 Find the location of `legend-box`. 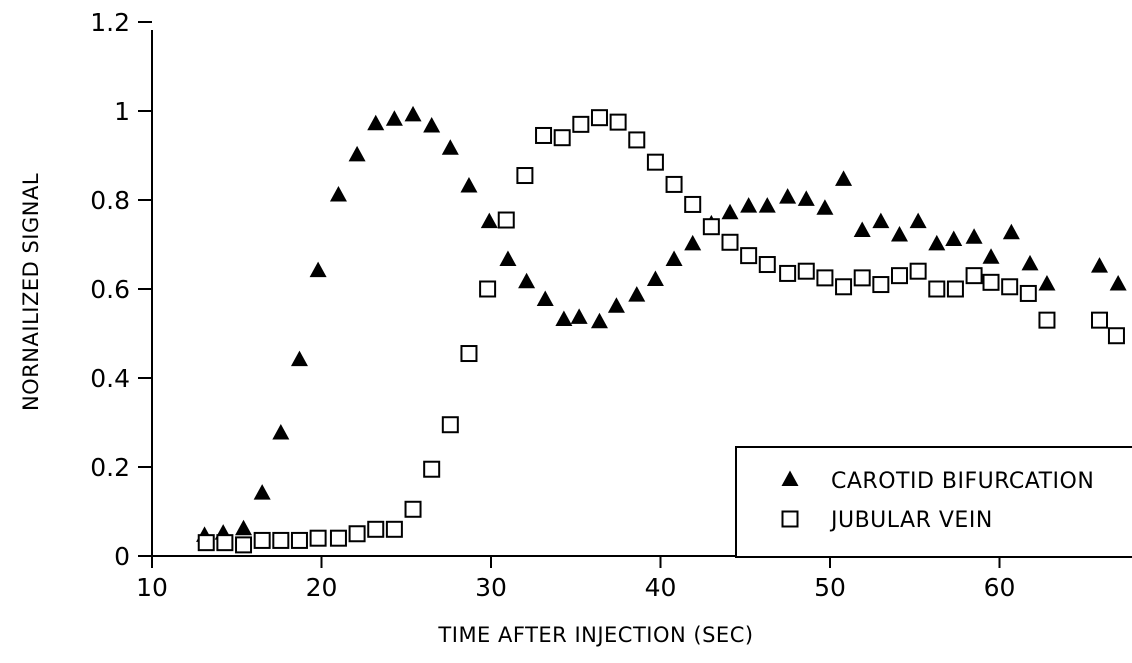

legend-box is located at coordinates (933, 502).